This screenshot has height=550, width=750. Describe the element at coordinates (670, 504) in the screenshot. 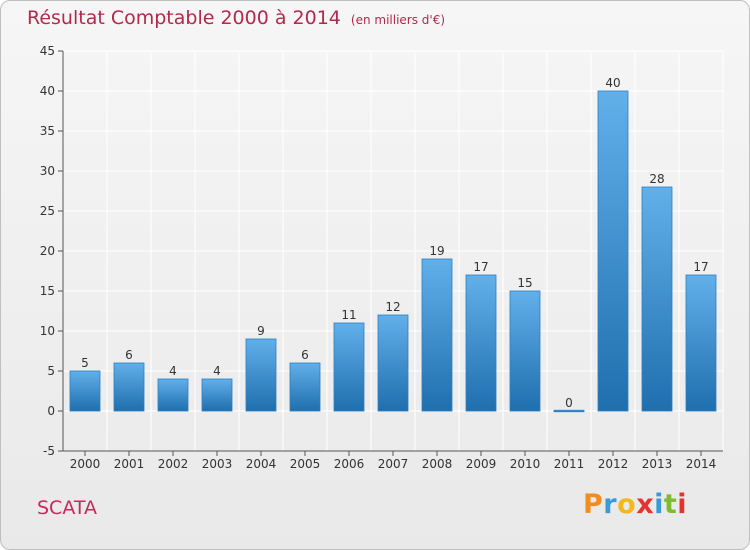

I see `logo-letter: t` at that location.